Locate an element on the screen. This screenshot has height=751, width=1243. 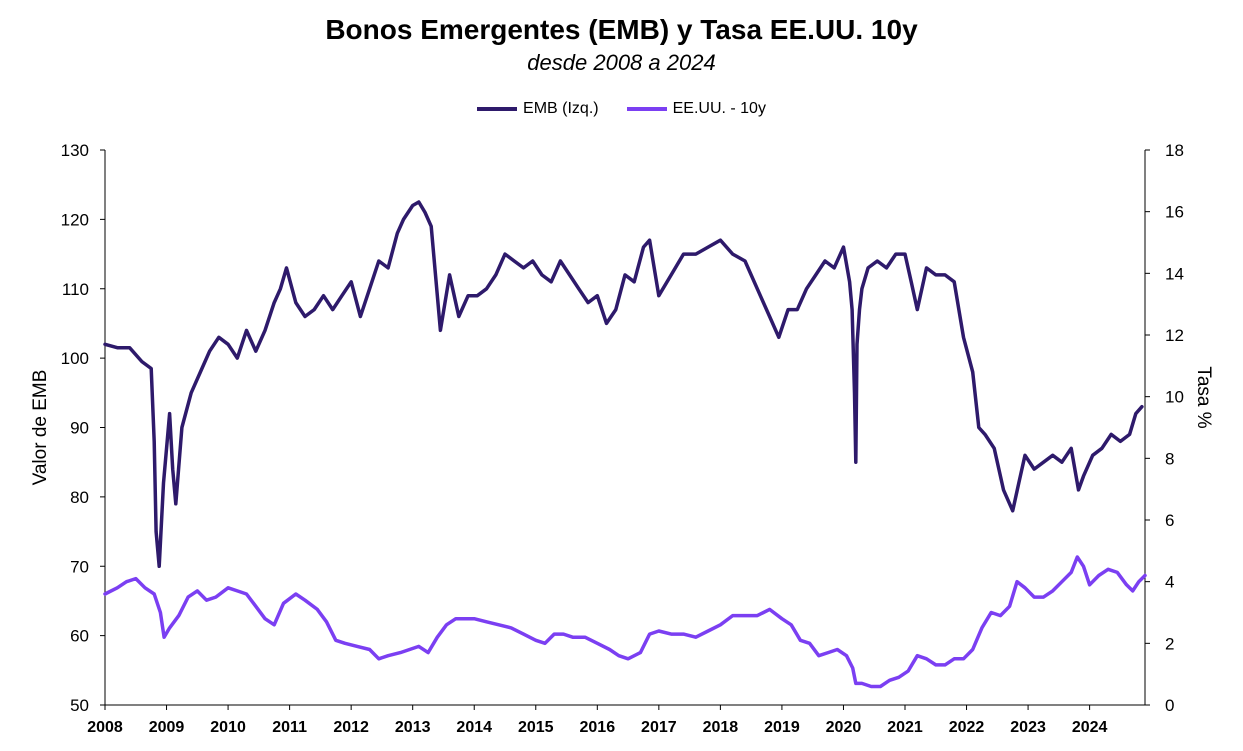
legend-swatch-us10y is located at coordinates (646, 109).